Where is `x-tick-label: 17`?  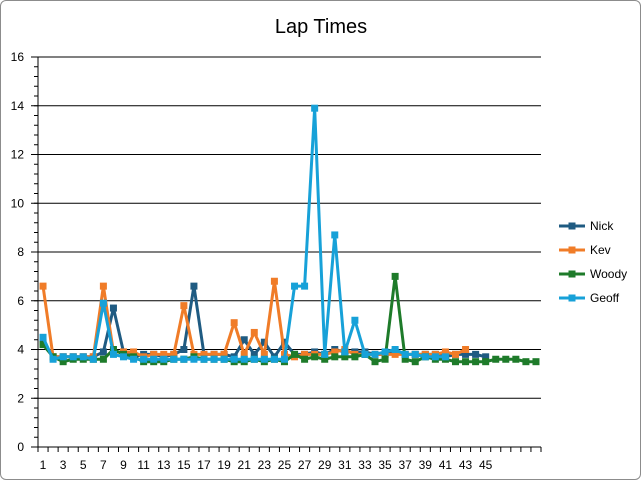
x-tick-label: 17 is located at coordinates (204, 465).